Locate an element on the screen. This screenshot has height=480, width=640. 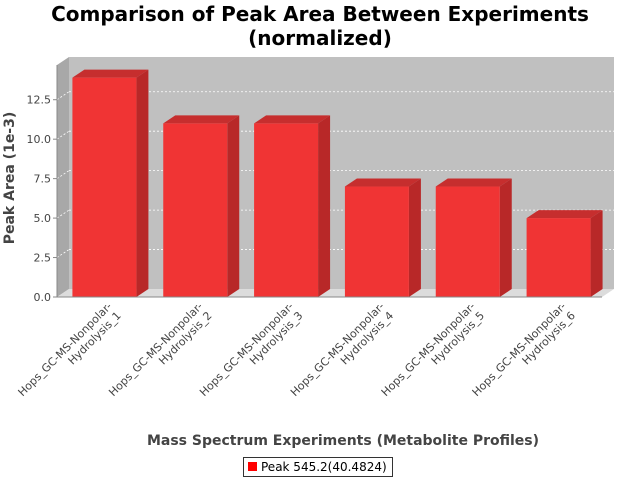
plot-left-wall is located at coordinates (63, 177).